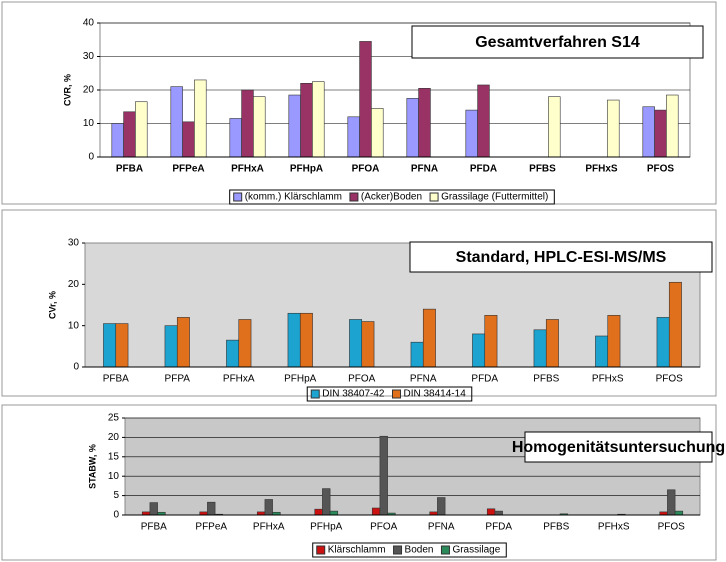  What do you see at coordinates (353, 394) in the screenshot?
I see `legend-label: DIN 38407-42` at bounding box center [353, 394].